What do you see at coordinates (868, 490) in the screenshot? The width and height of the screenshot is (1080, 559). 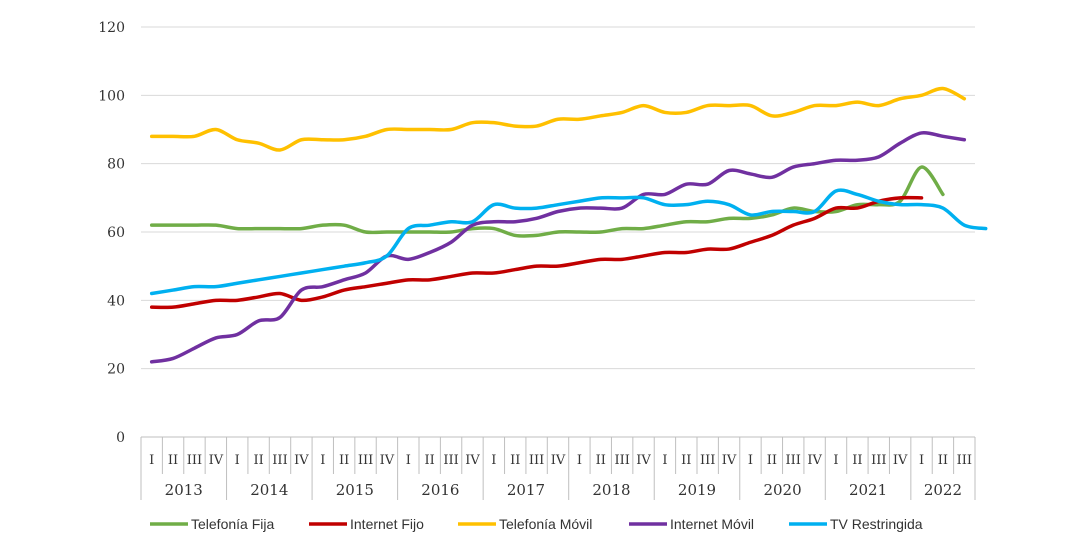 I see `year-label: 2021` at bounding box center [868, 490].